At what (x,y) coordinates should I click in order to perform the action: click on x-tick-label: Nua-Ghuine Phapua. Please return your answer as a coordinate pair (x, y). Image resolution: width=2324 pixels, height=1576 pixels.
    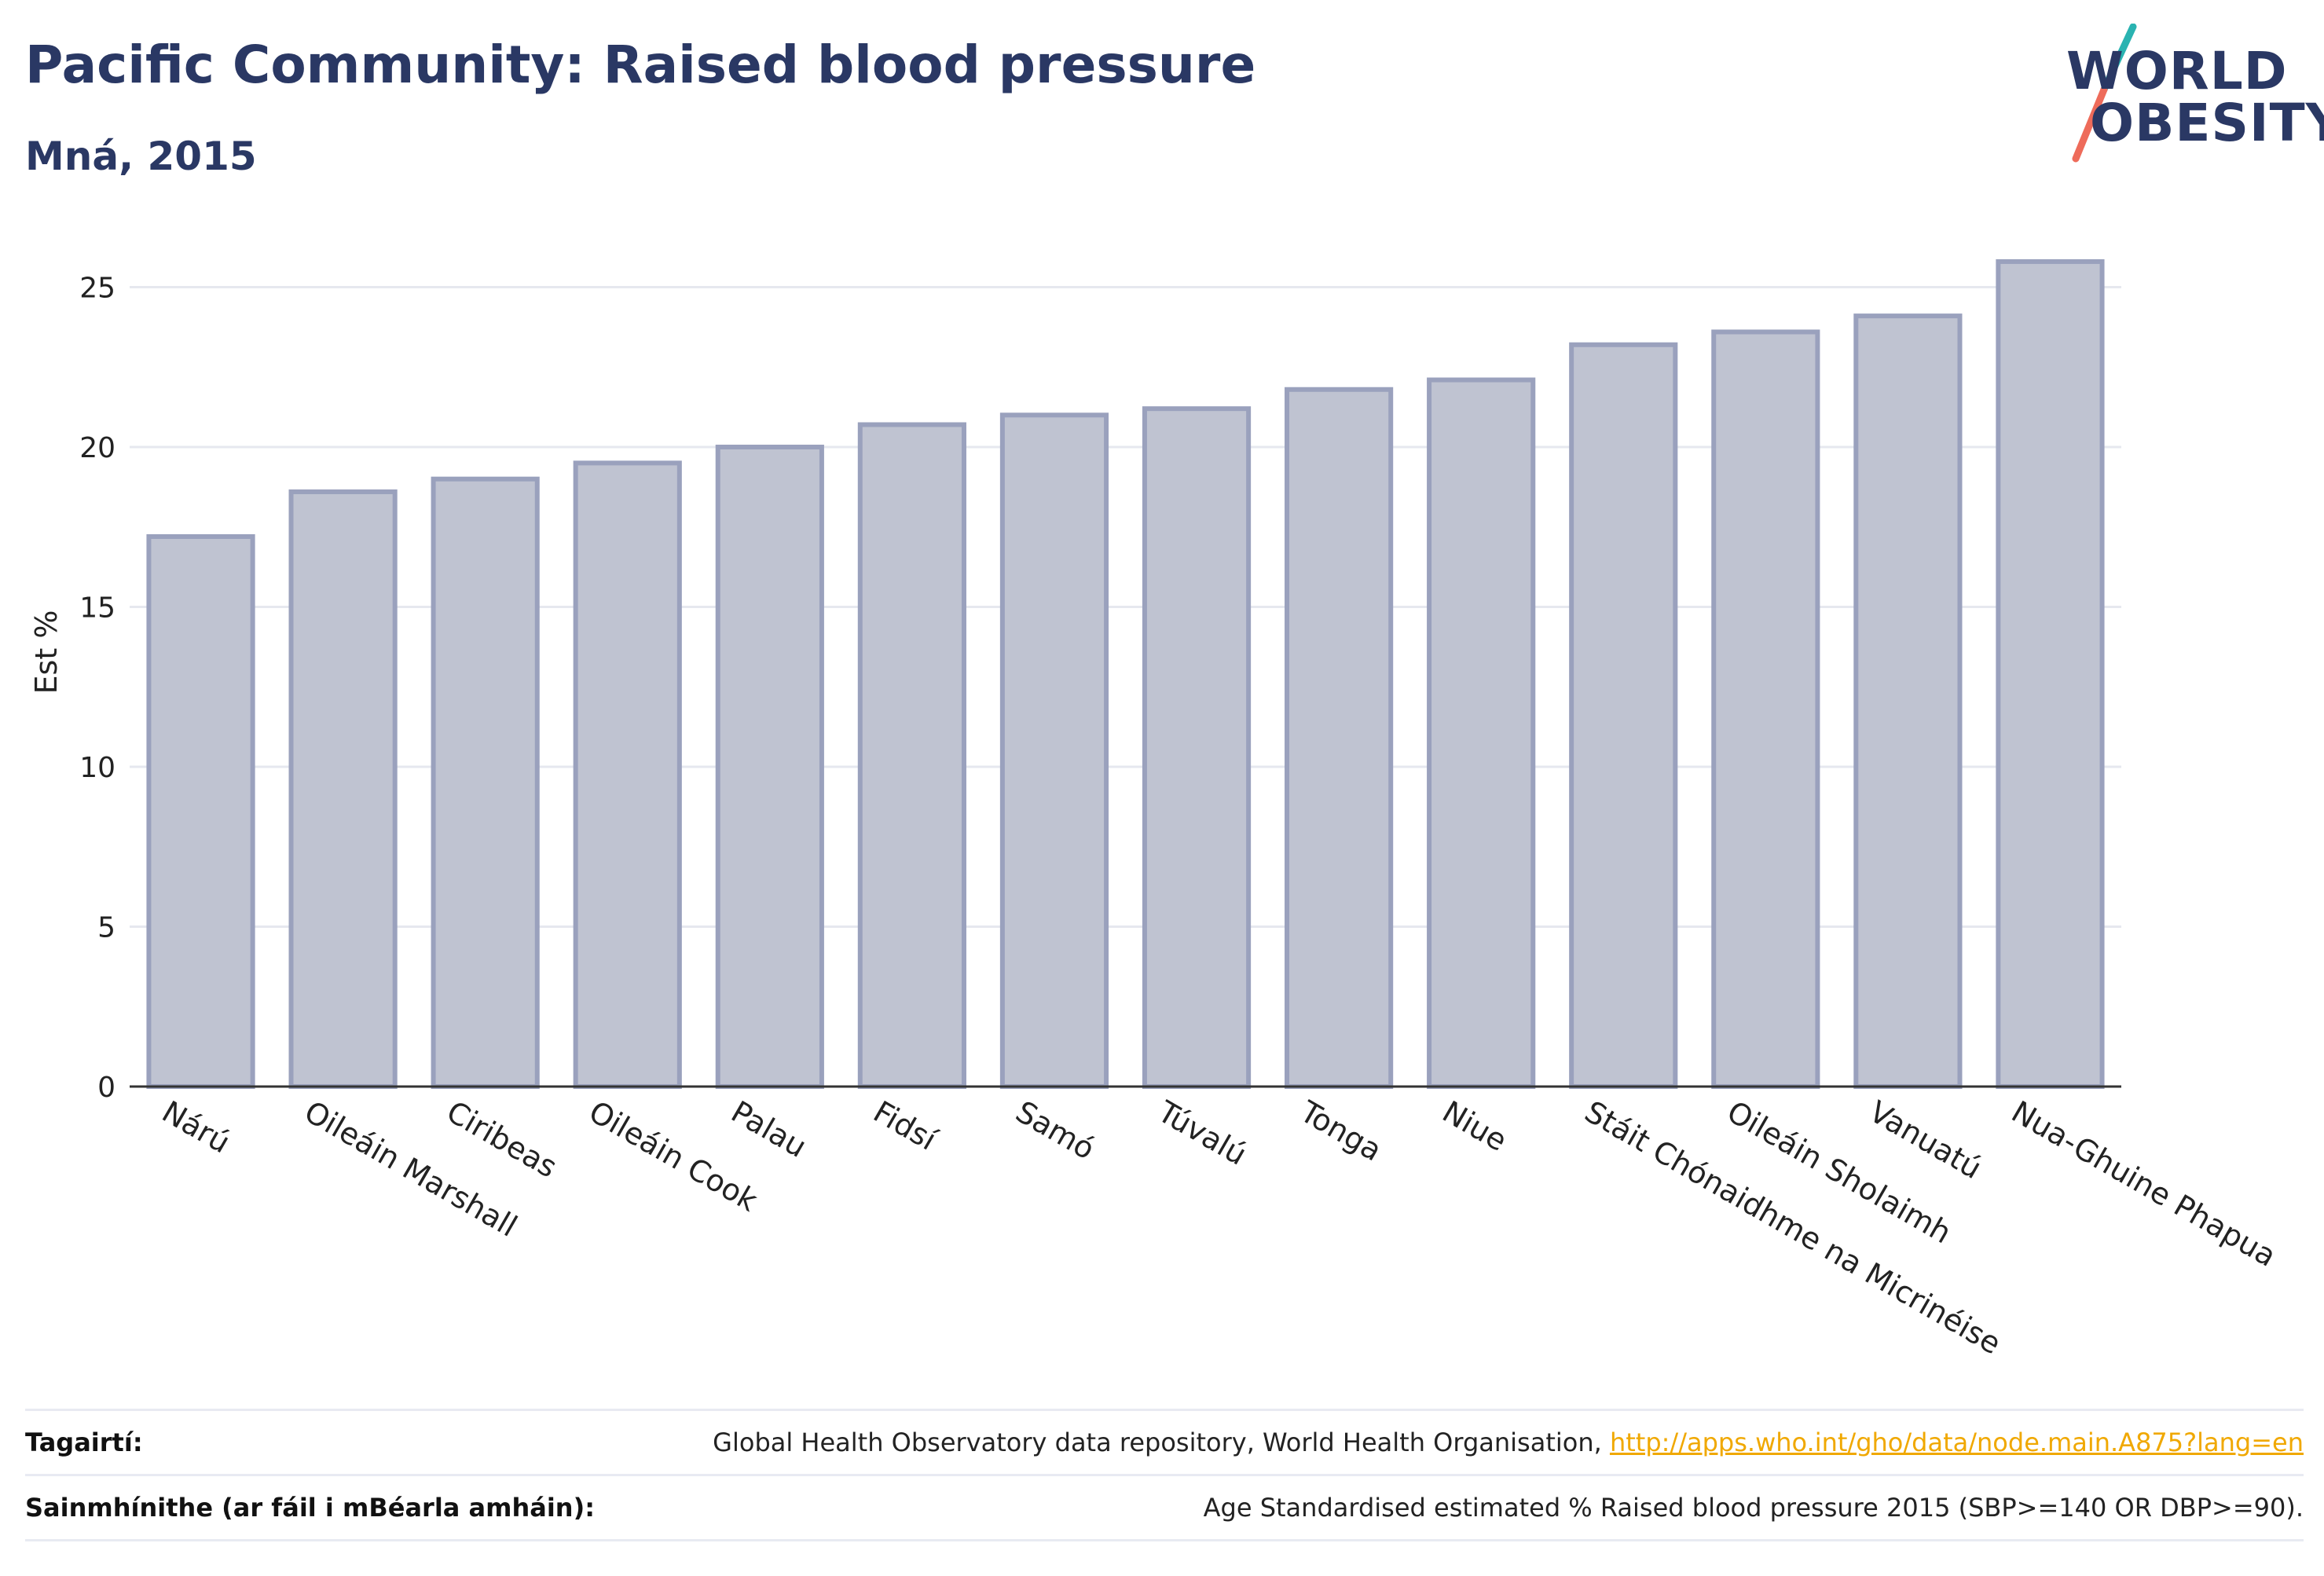
    Looking at the image, I should click on (2144, 1184).